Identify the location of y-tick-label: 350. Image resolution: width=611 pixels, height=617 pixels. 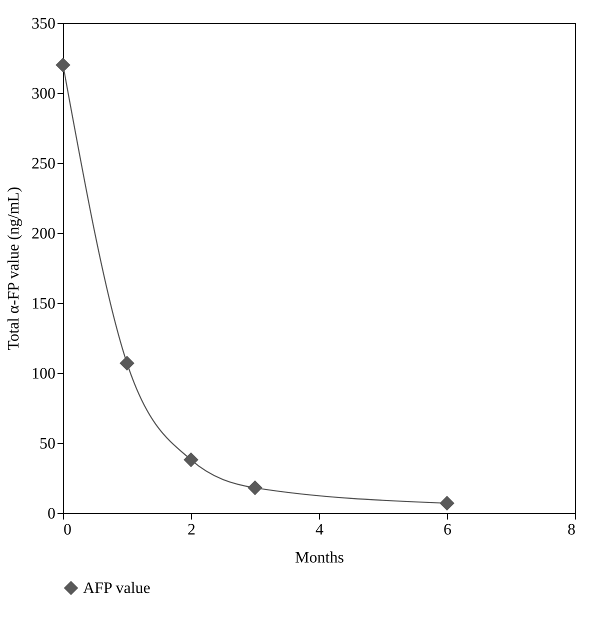
(44, 24).